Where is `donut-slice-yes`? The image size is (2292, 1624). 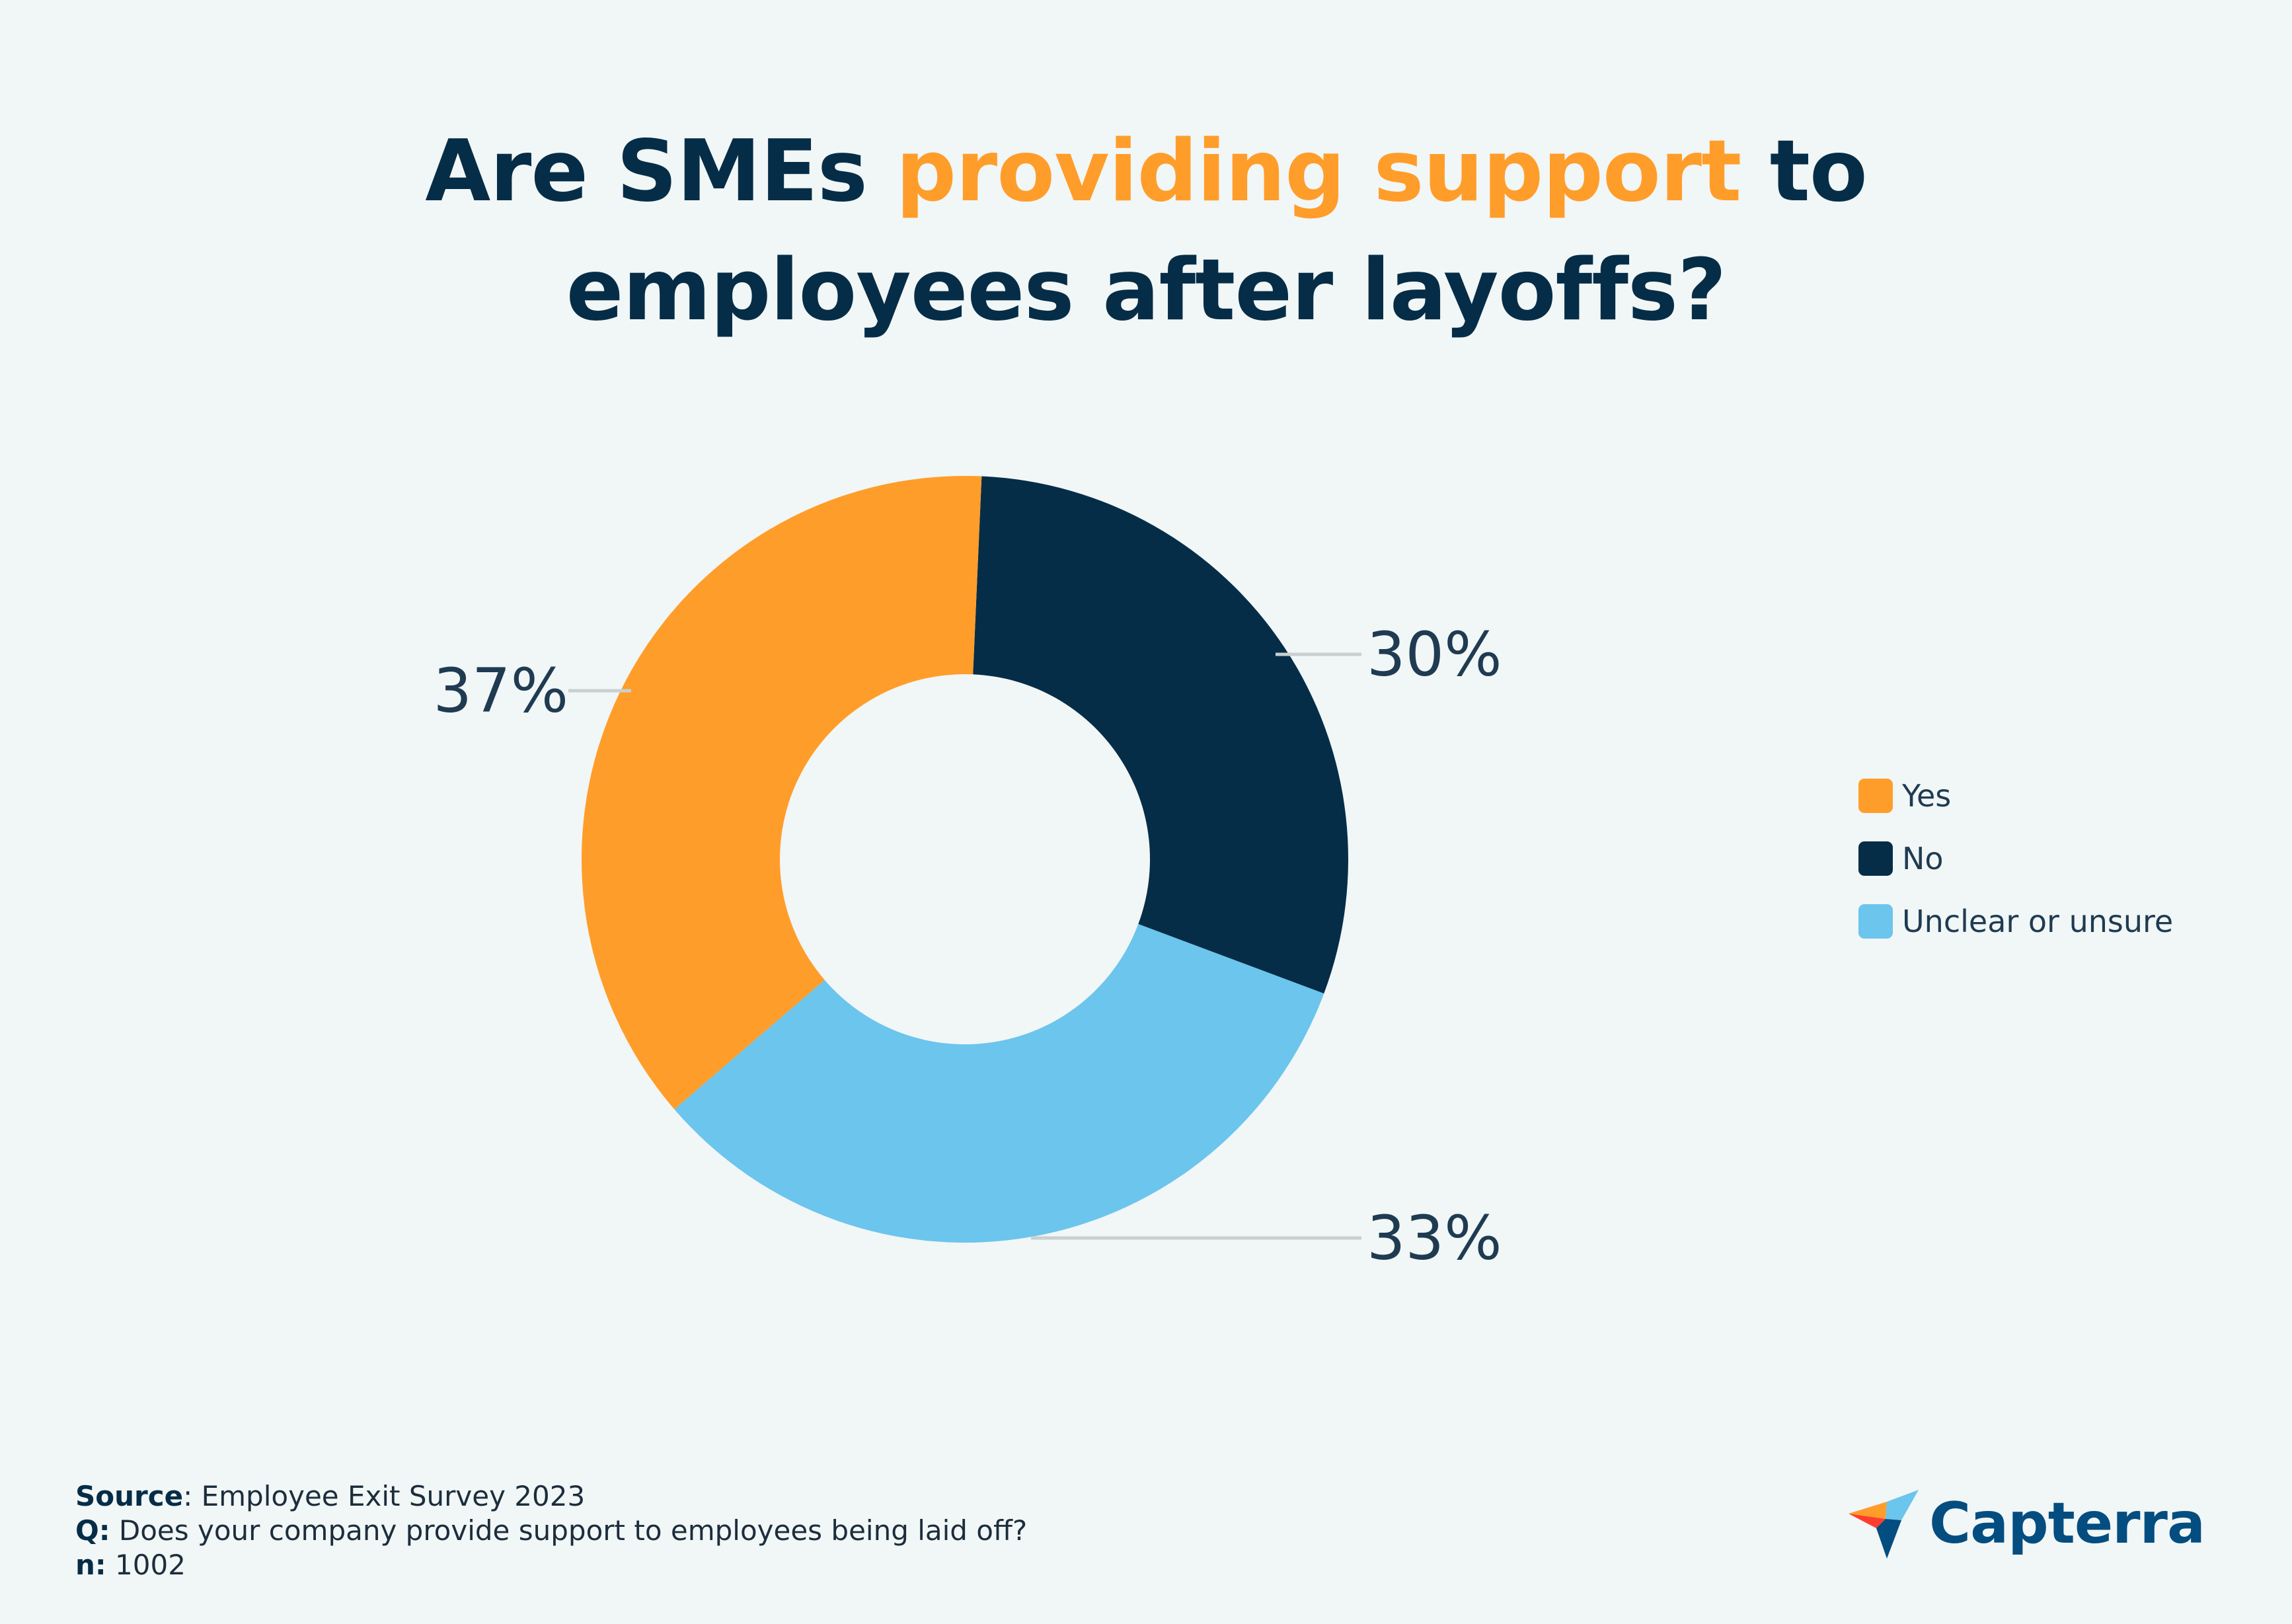 donut-slice-yes is located at coordinates (782, 793).